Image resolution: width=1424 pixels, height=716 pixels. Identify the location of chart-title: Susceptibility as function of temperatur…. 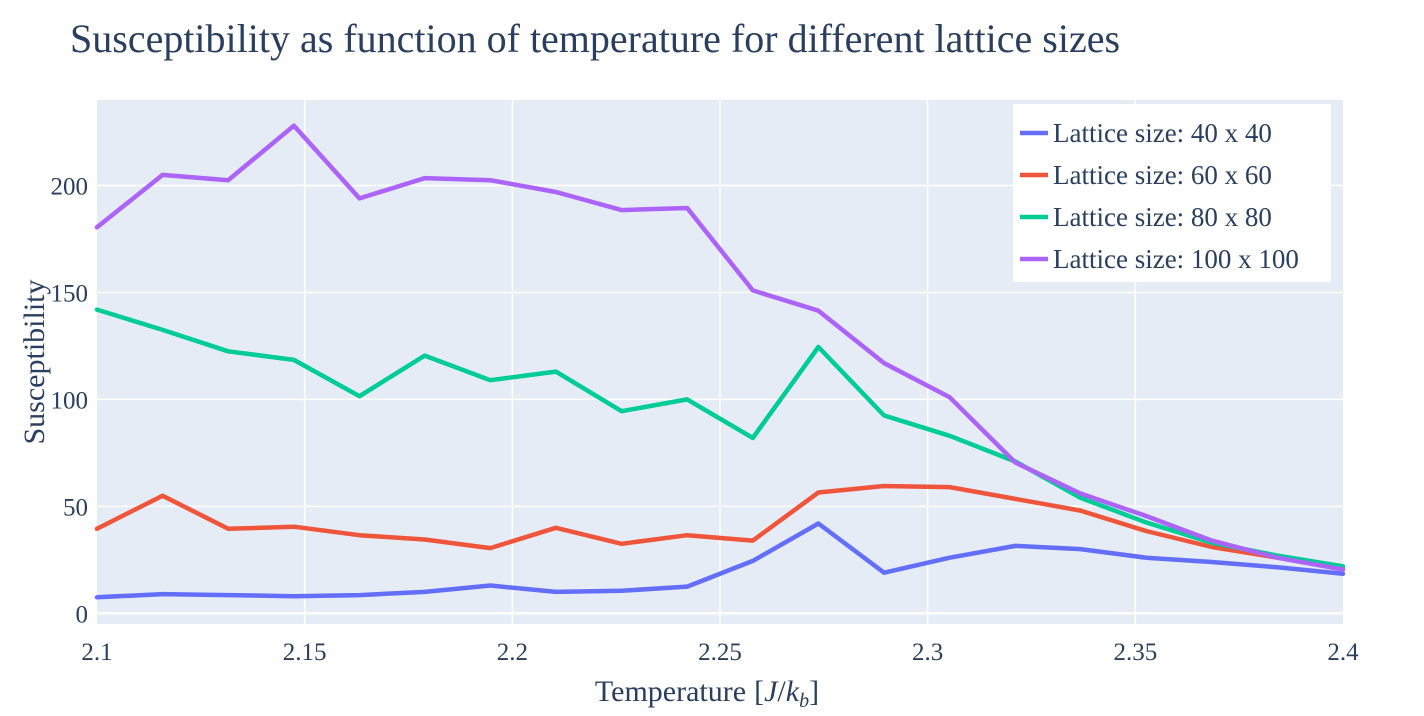
(595, 38).